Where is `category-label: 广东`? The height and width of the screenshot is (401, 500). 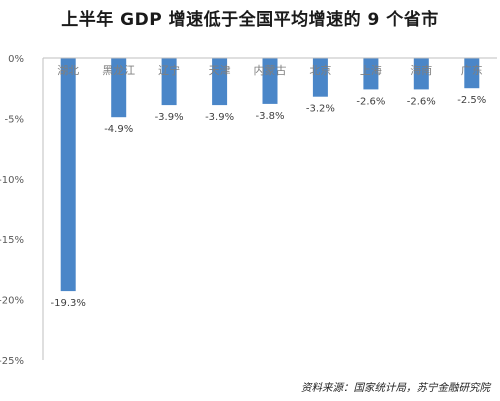 category-label: 广东 is located at coordinates (472, 70).